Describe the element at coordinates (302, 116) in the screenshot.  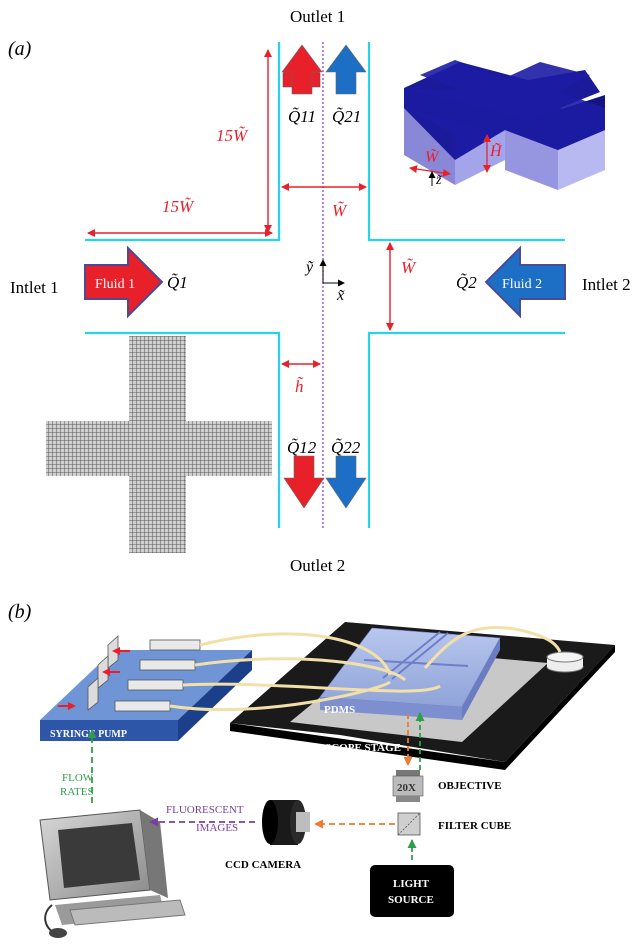
I see `q11-label: Q̃11` at that location.